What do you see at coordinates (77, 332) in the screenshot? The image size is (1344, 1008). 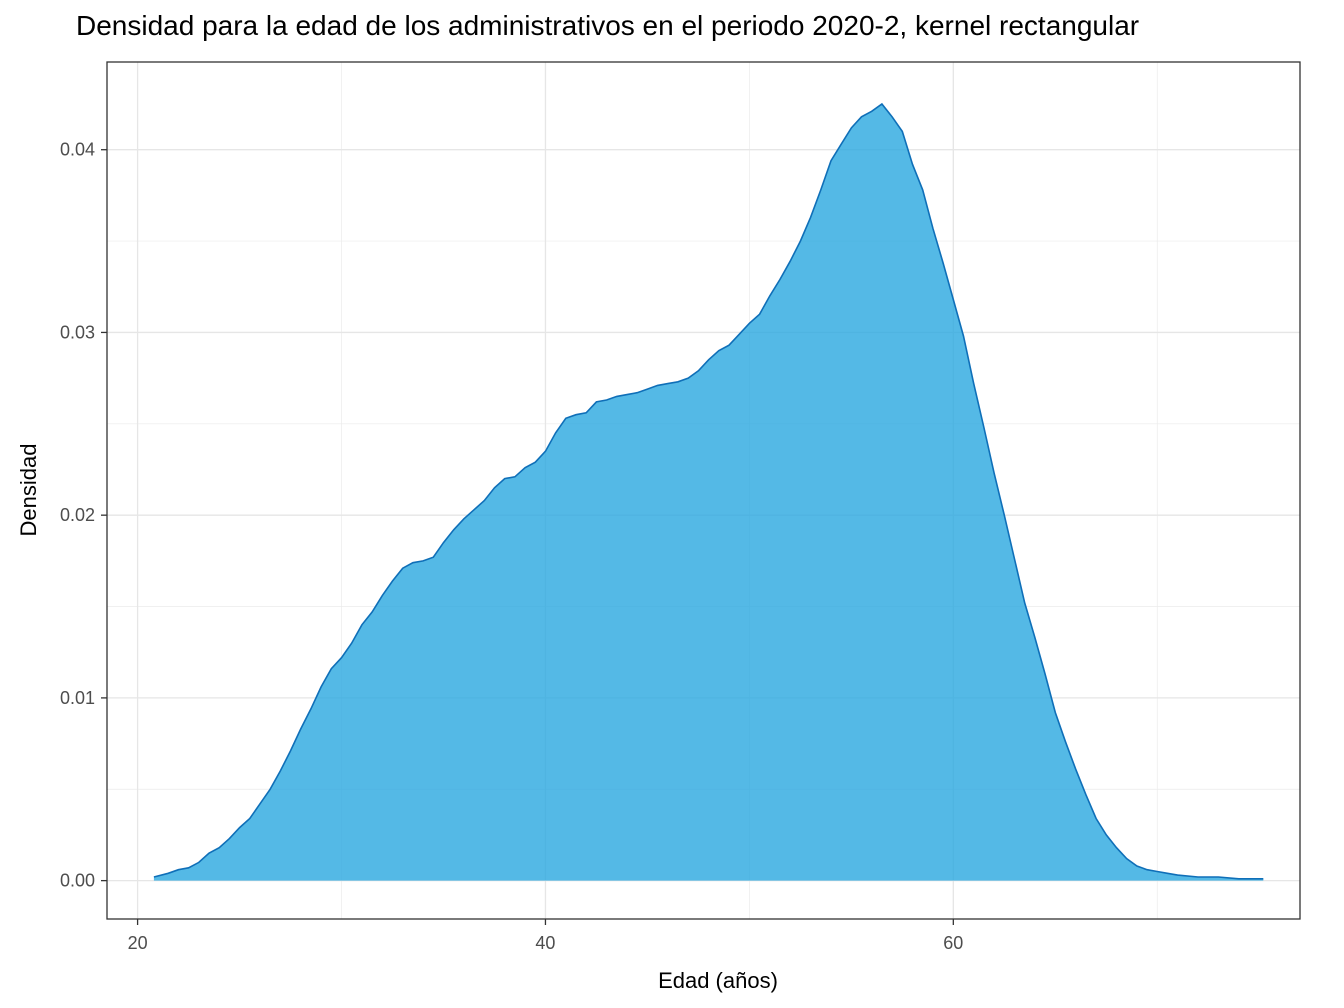 I see `y-tick-label: 0.03` at bounding box center [77, 332].